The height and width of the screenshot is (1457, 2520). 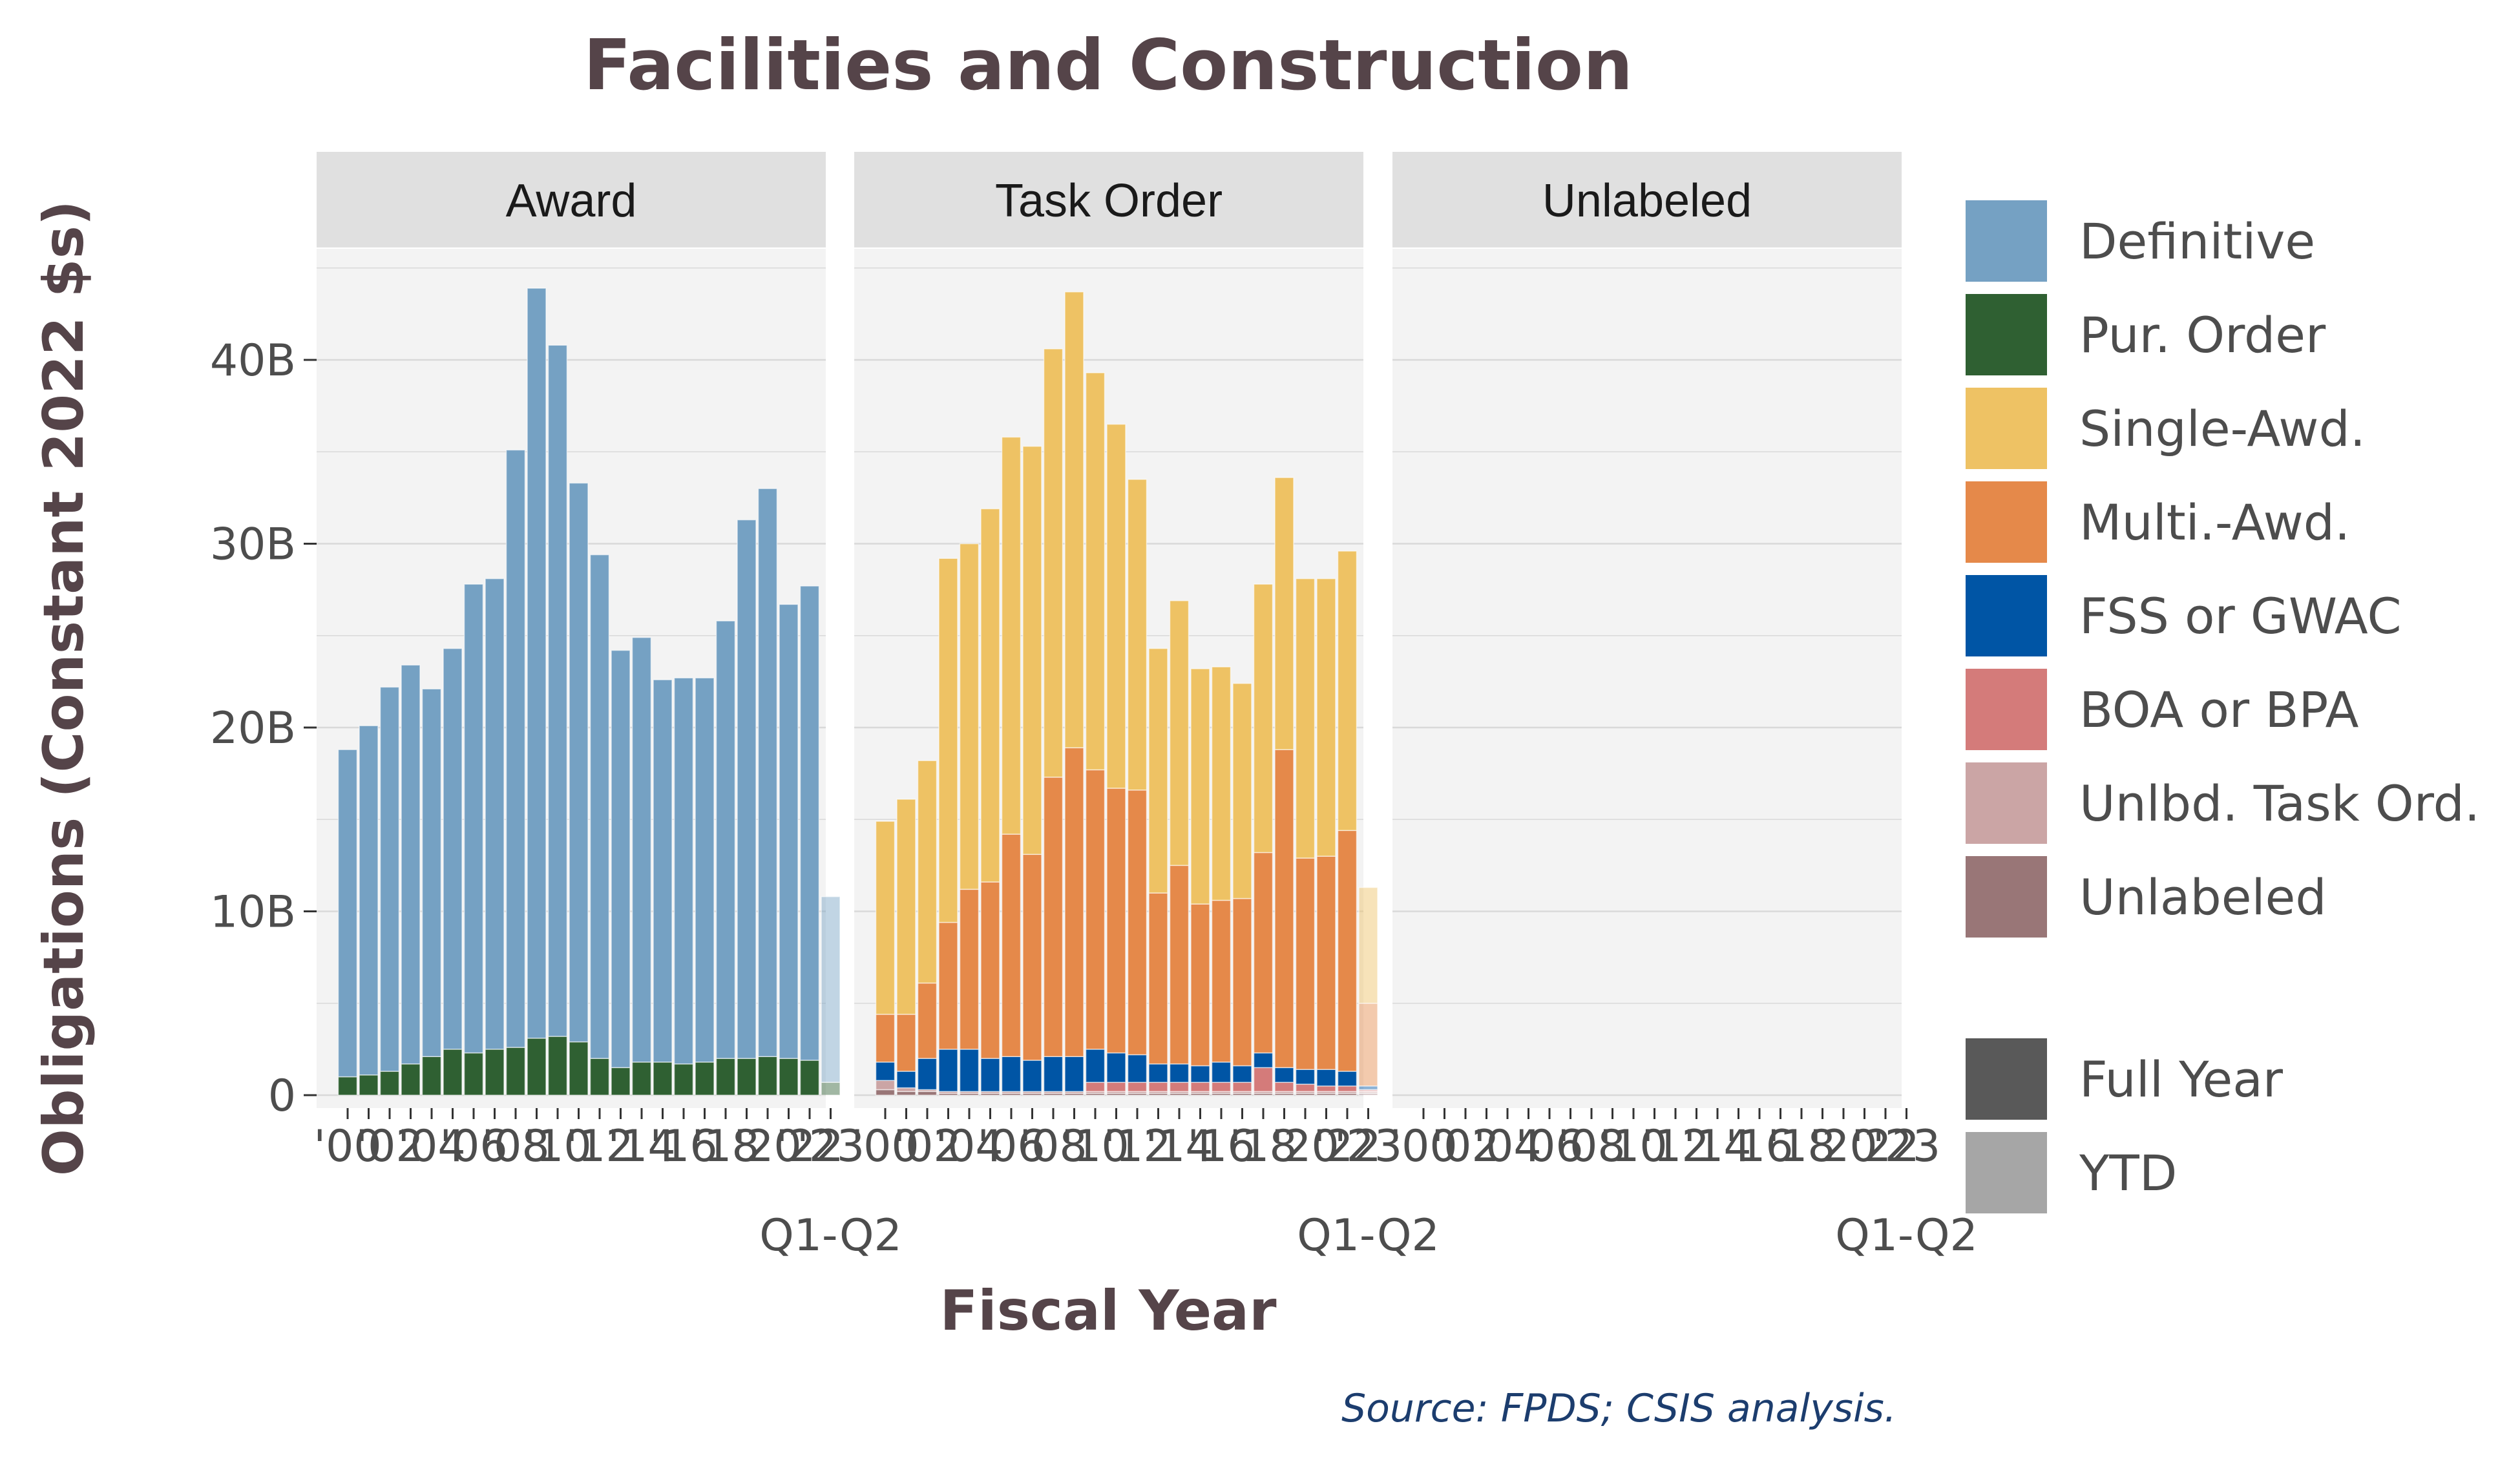 What do you see at coordinates (990, 1075) in the screenshot?
I see `bar-fss-or-gwac-2005` at bounding box center [990, 1075].